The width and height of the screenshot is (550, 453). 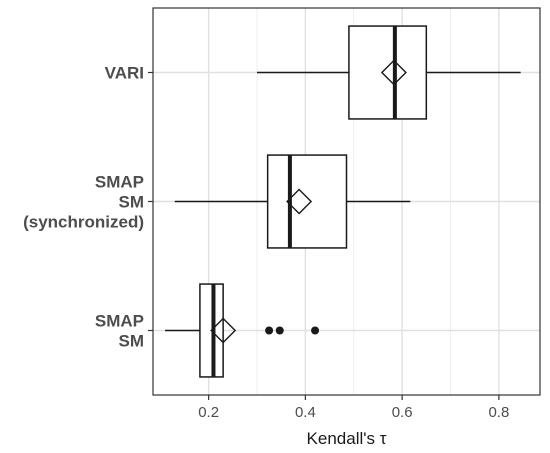 I want to click on y-category-label: (synchronized), so click(x=83, y=222).